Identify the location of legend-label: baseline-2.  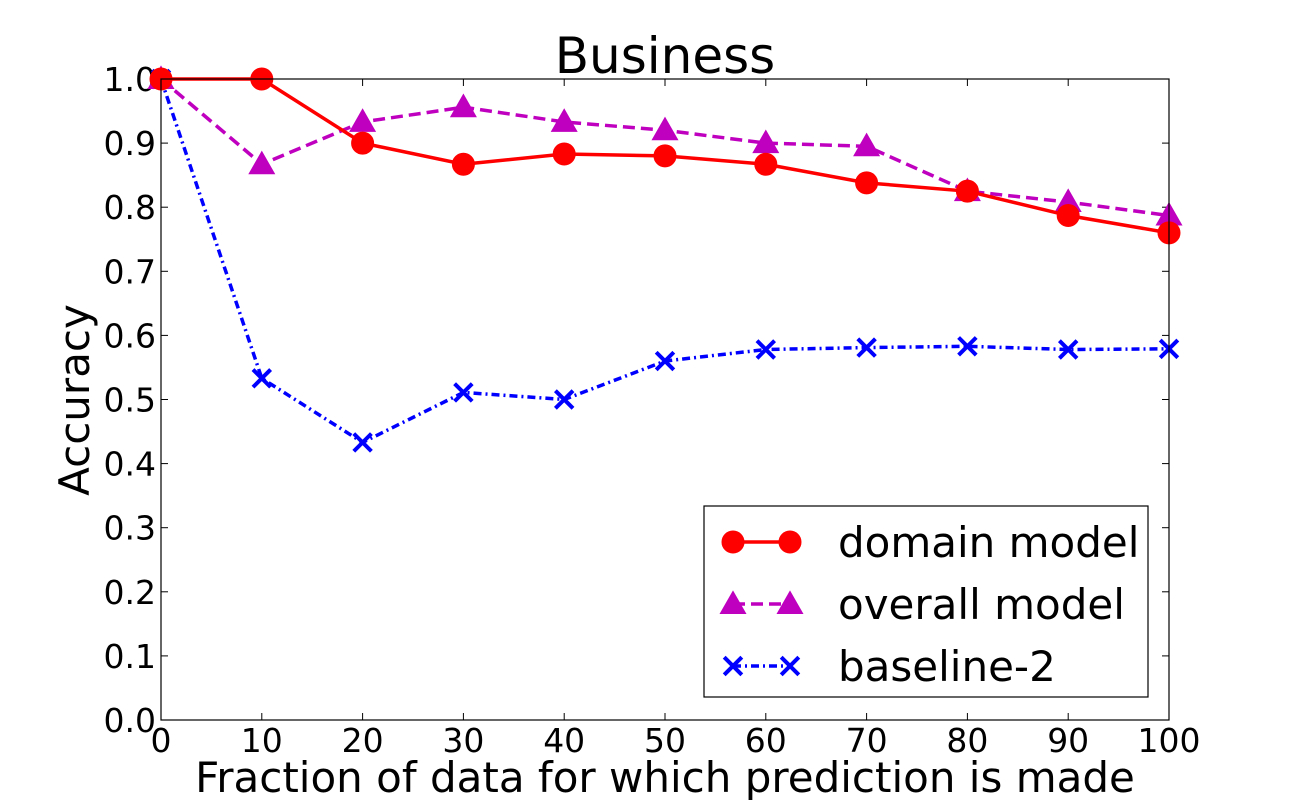
(947, 666).